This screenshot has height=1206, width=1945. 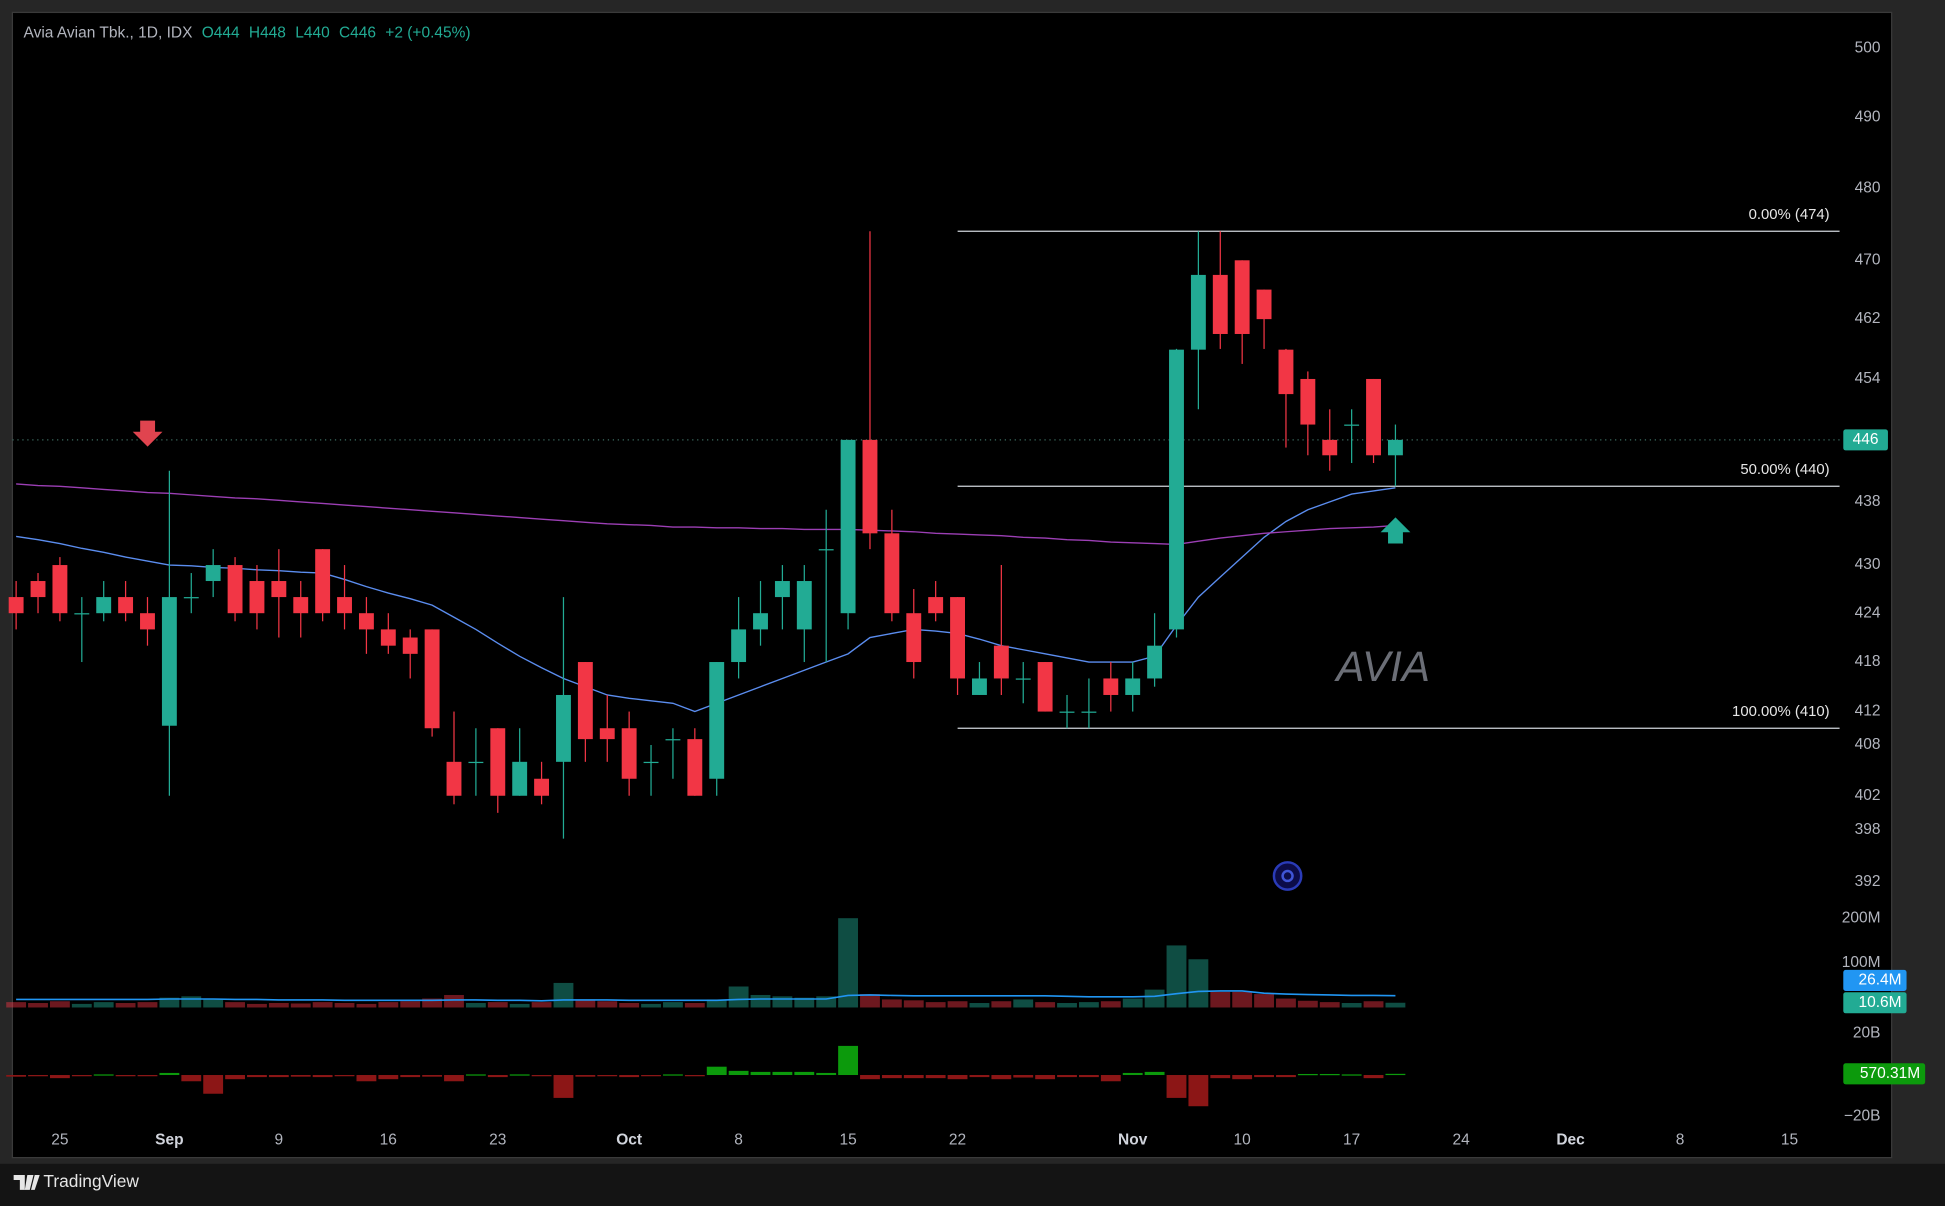 What do you see at coordinates (267, 33) in the screenshot?
I see `high-value: H448` at bounding box center [267, 33].